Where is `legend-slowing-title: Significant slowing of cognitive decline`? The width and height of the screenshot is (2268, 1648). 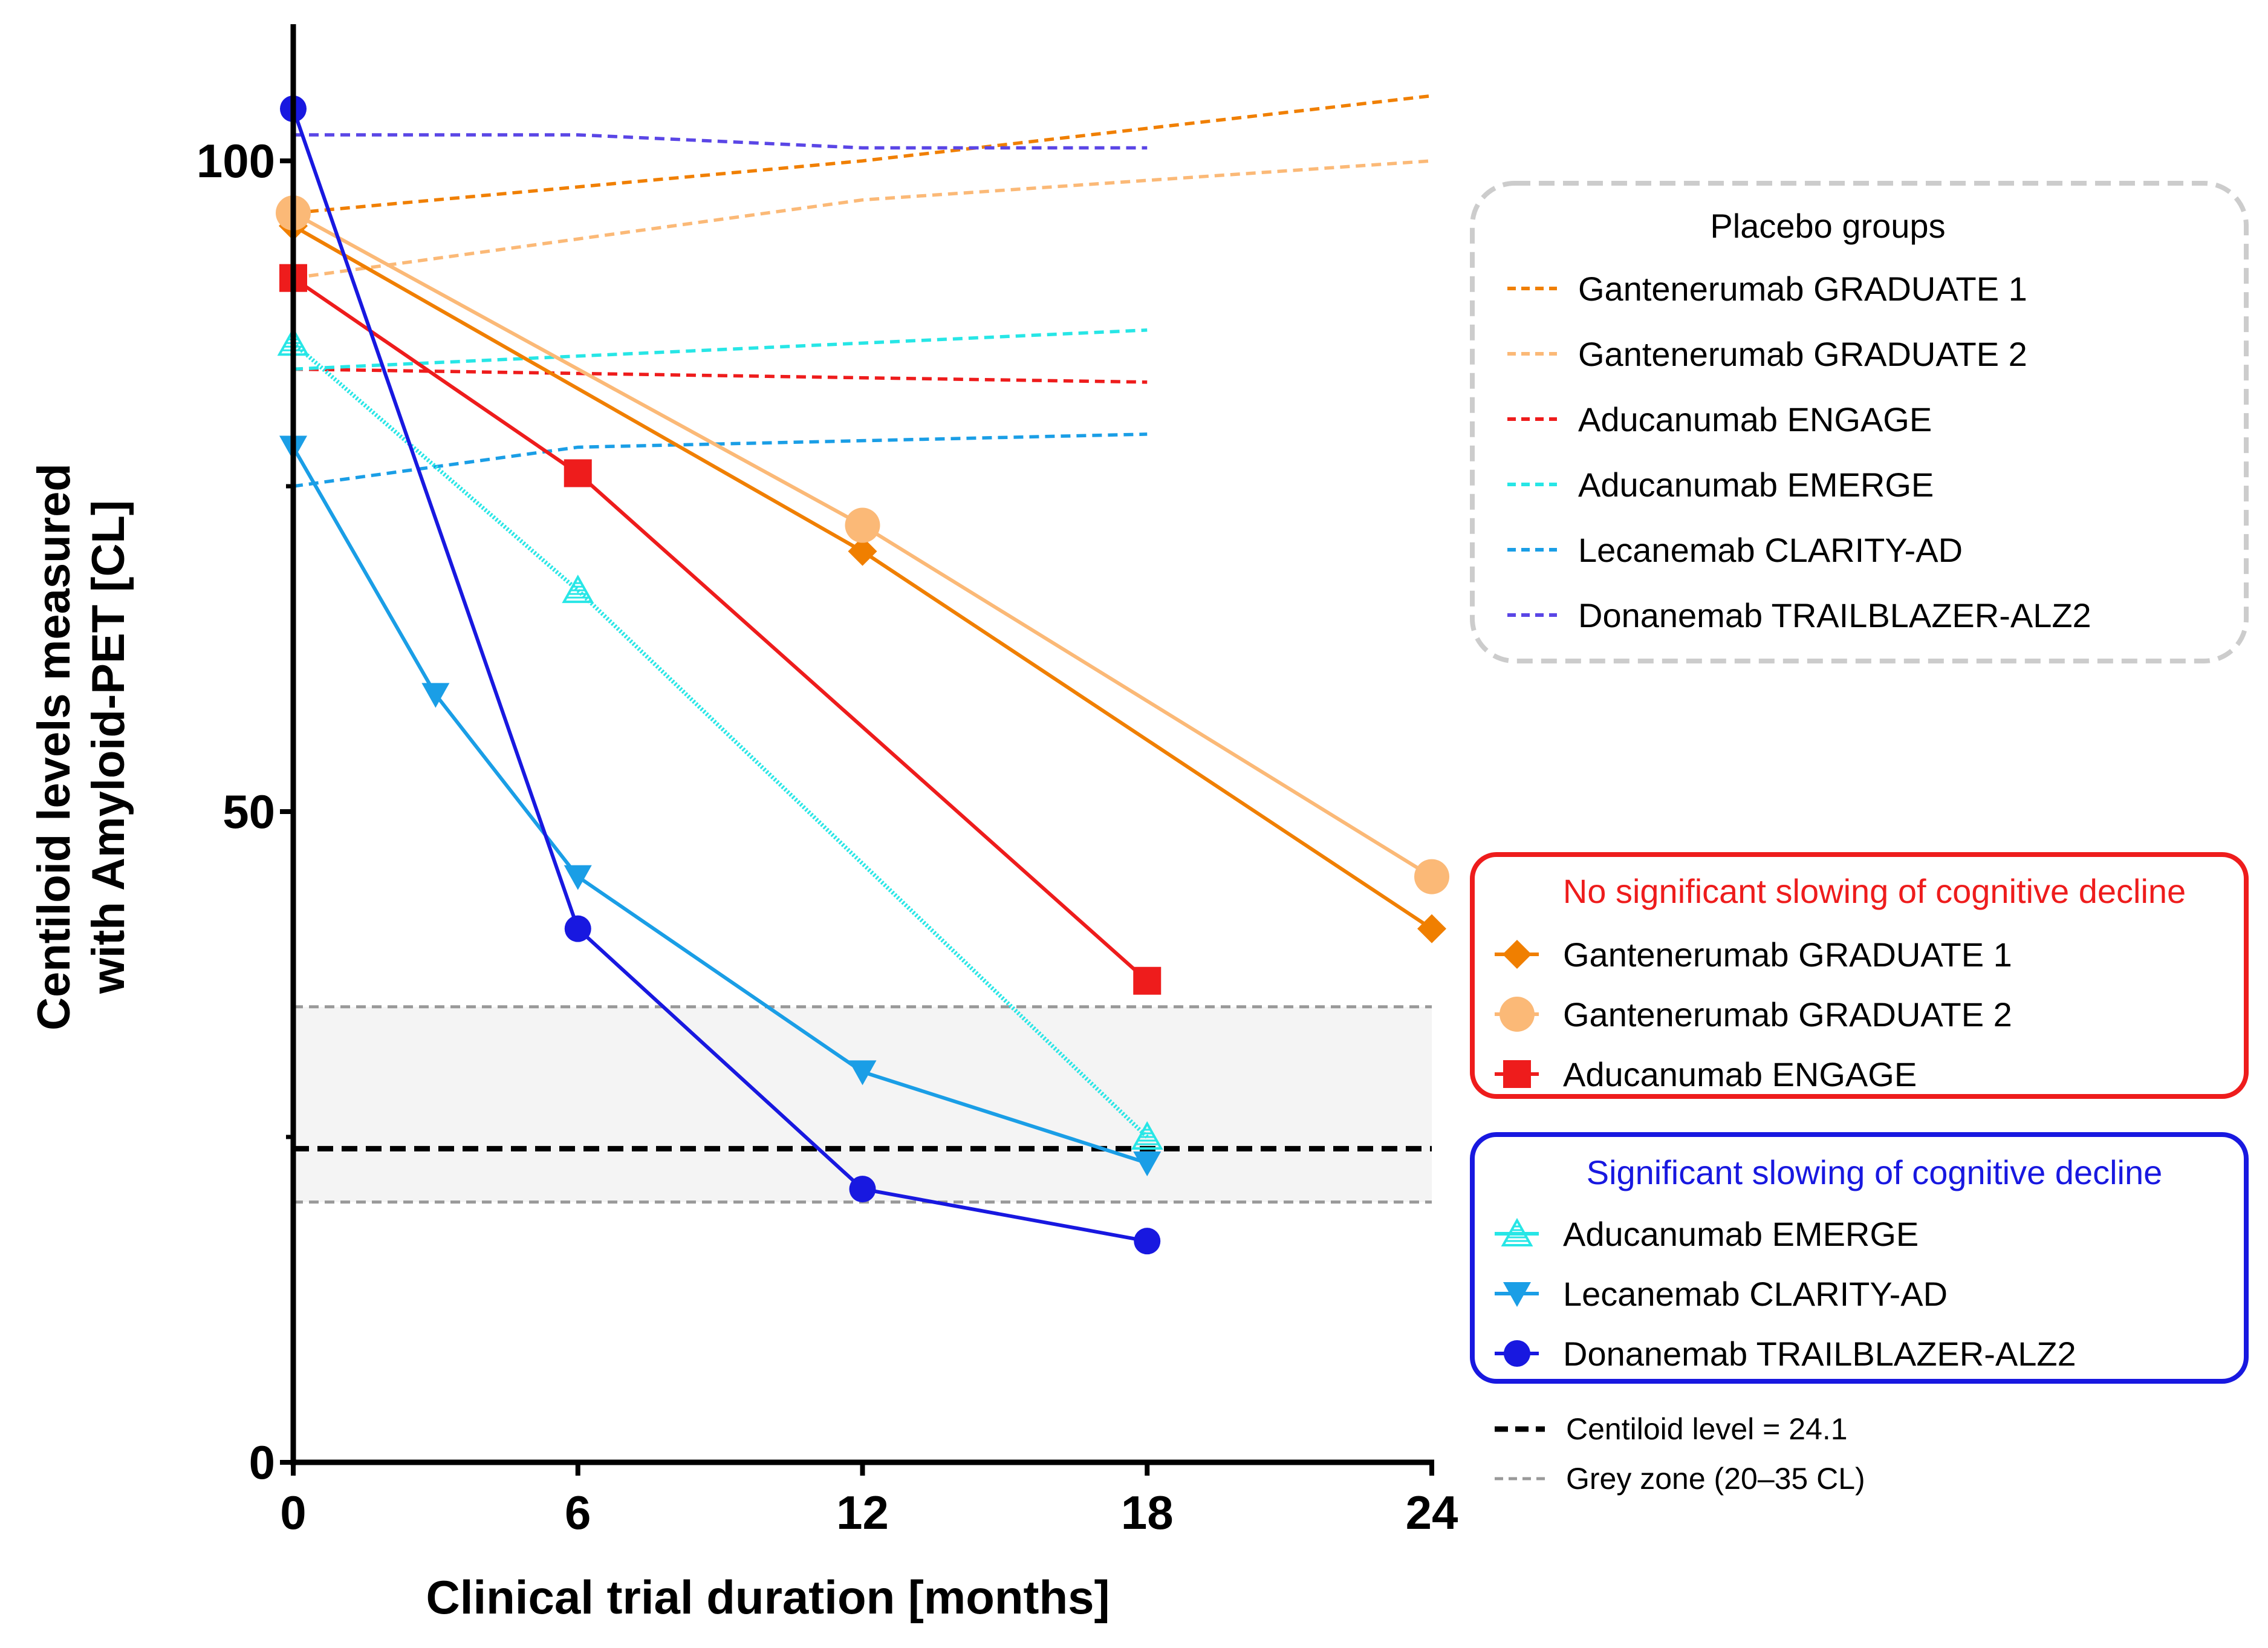
legend-slowing-title: Significant slowing of cognitive decline is located at coordinates (1875, 1172).